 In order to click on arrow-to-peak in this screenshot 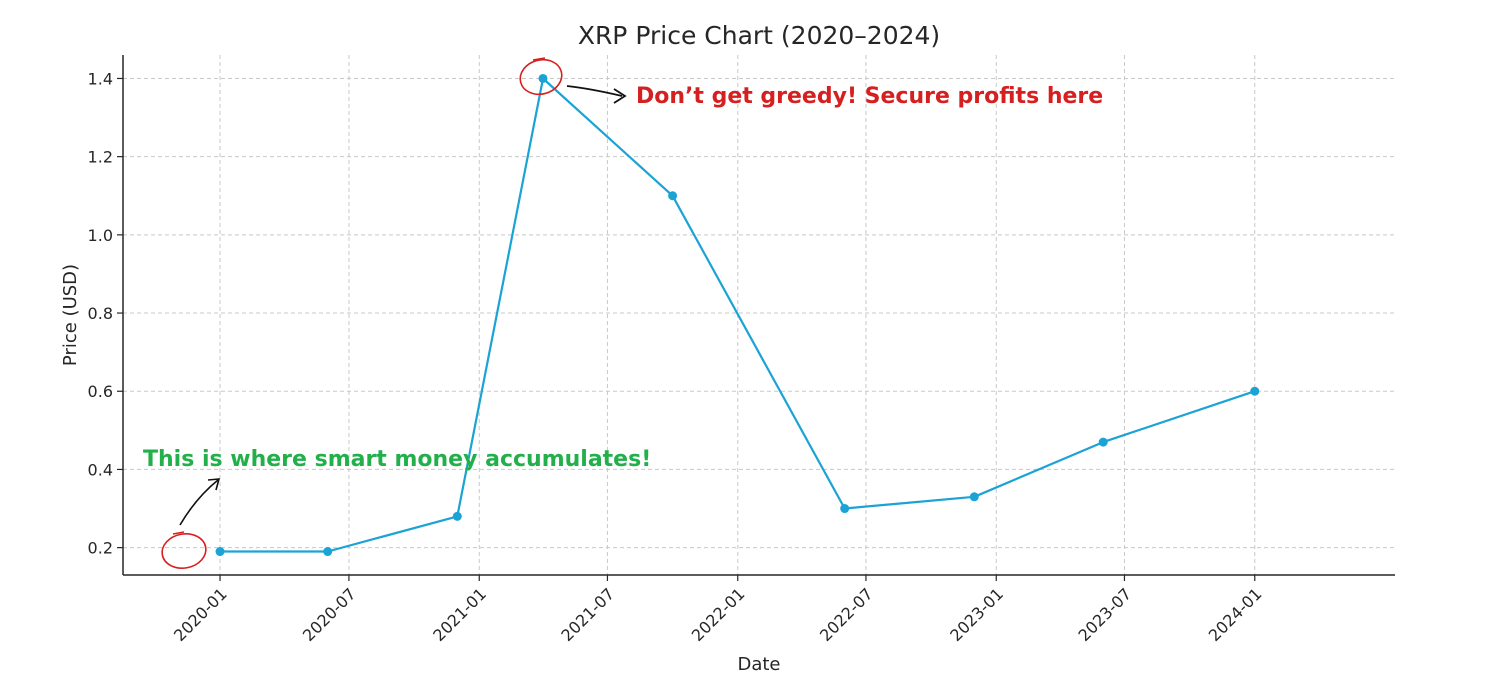, I will do `click(594, 91)`.